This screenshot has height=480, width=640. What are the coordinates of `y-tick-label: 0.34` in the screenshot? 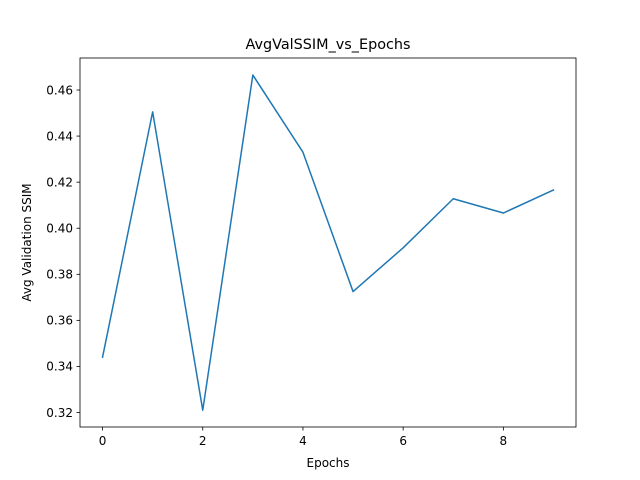 It's located at (59, 367).